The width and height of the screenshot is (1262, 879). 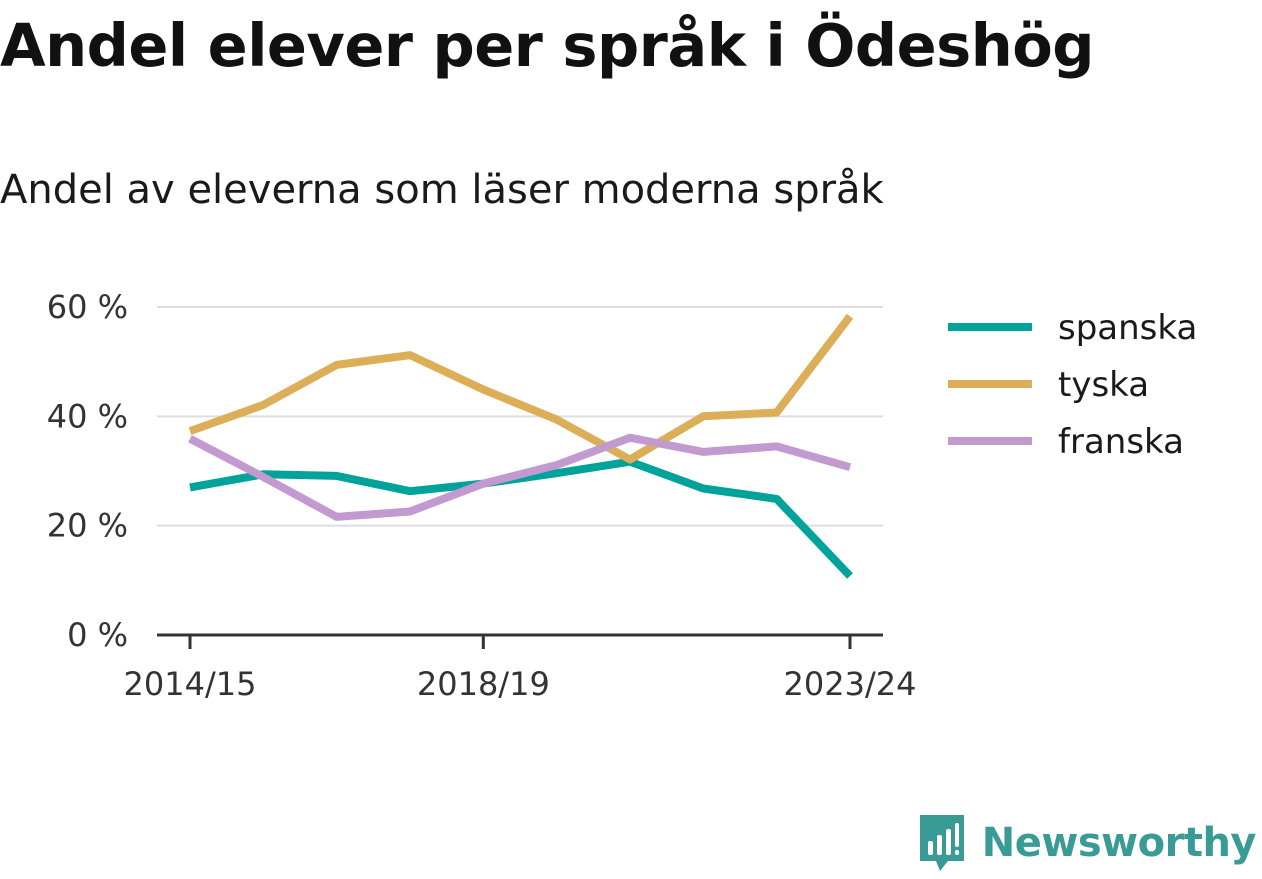 I want to click on y-tick-label: 60 %, so click(x=87, y=307).